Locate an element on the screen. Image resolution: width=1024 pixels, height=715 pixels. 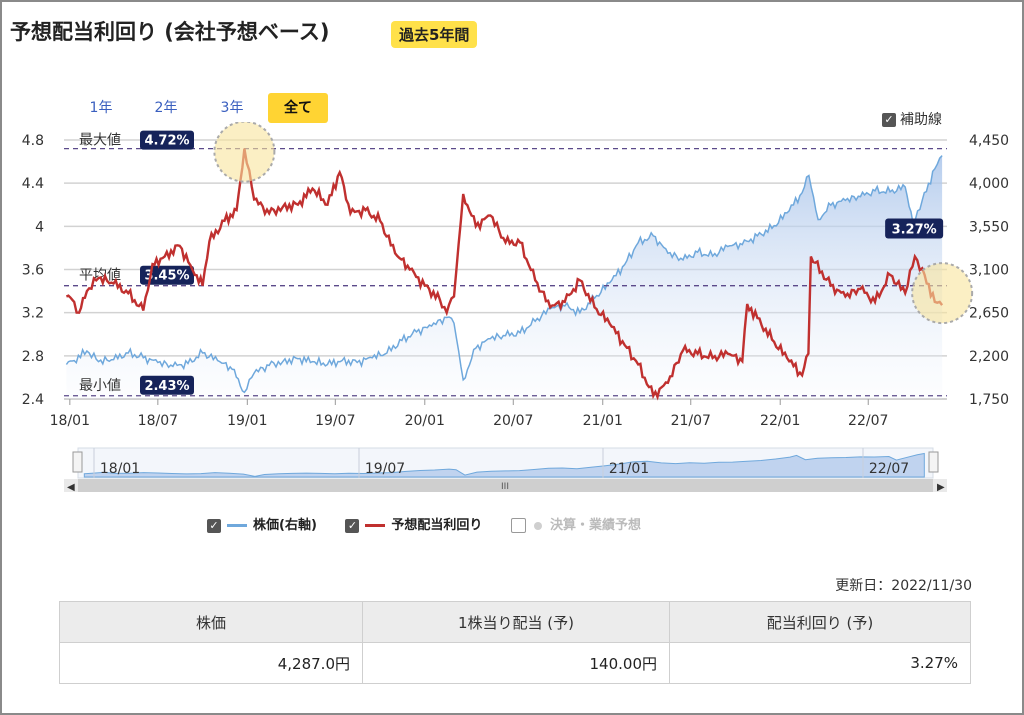
tab-2y: 2年 is located at coordinates (166, 108).